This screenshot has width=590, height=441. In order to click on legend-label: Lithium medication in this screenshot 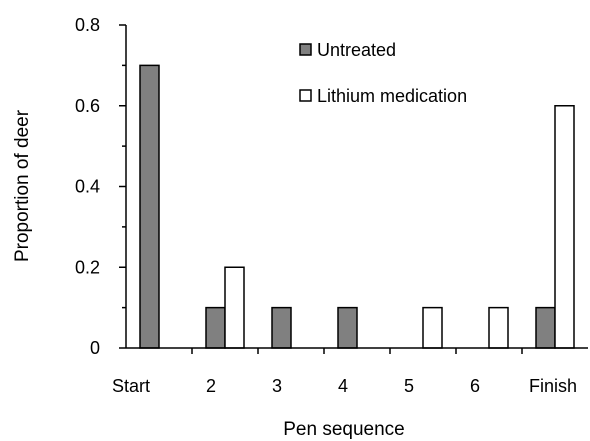, I will do `click(392, 96)`.